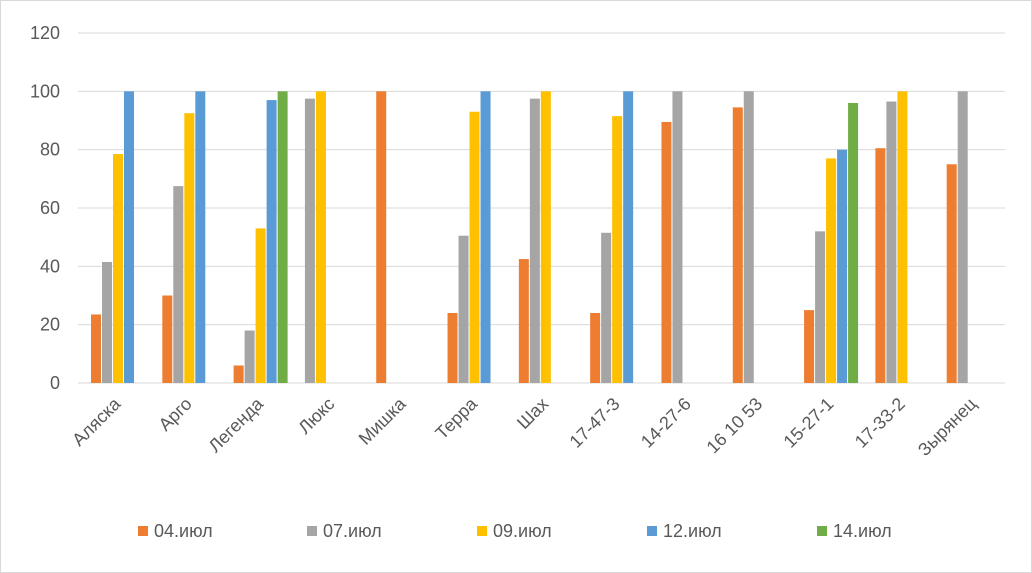 The image size is (1032, 573). I want to click on x-tick-label: Люкс, so click(316, 416).